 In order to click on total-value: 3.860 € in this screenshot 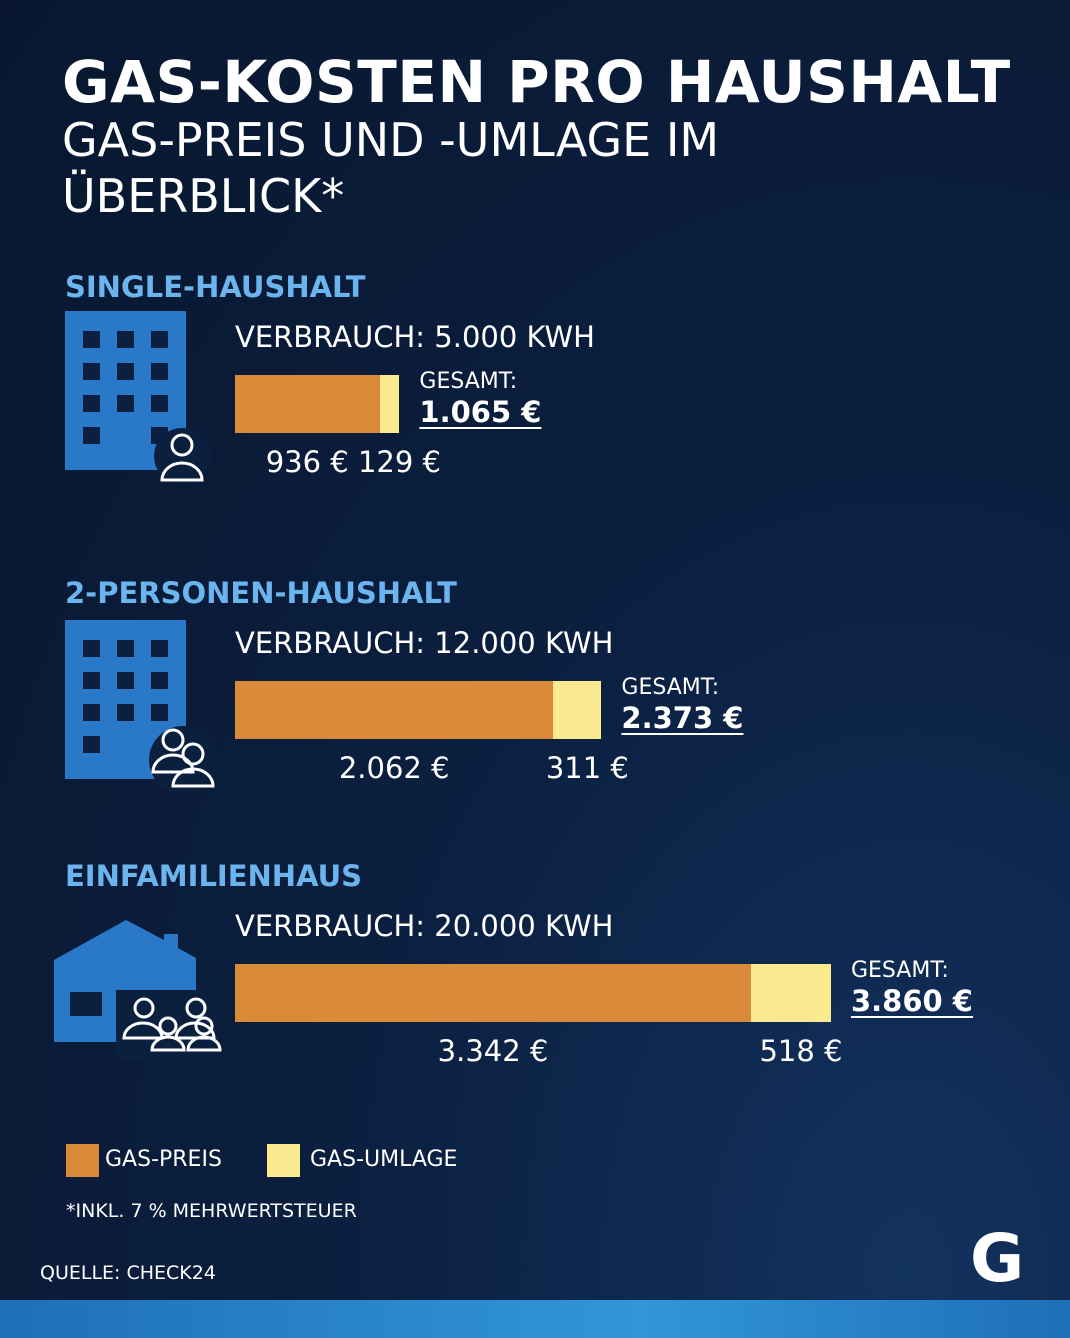, I will do `click(911, 1001)`.